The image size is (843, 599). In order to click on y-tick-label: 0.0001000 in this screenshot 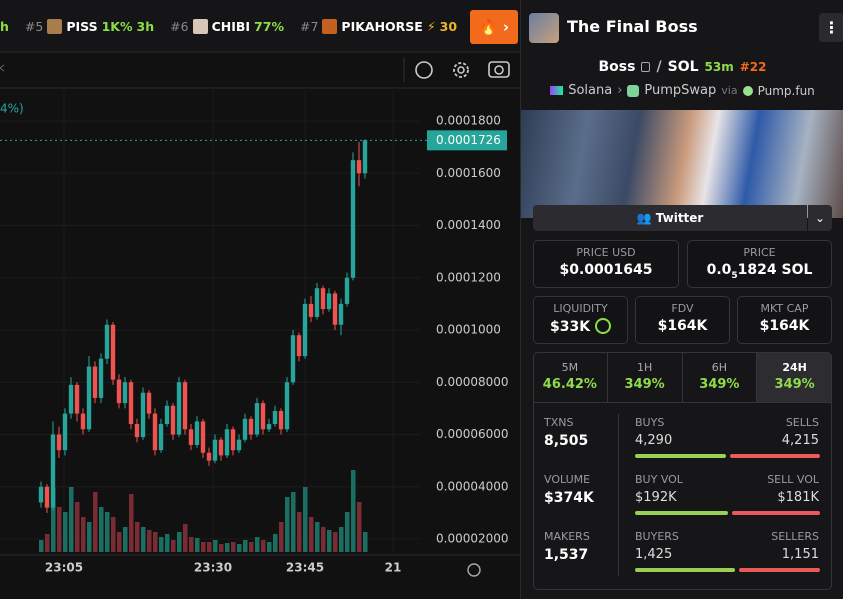, I will do `click(468, 330)`.